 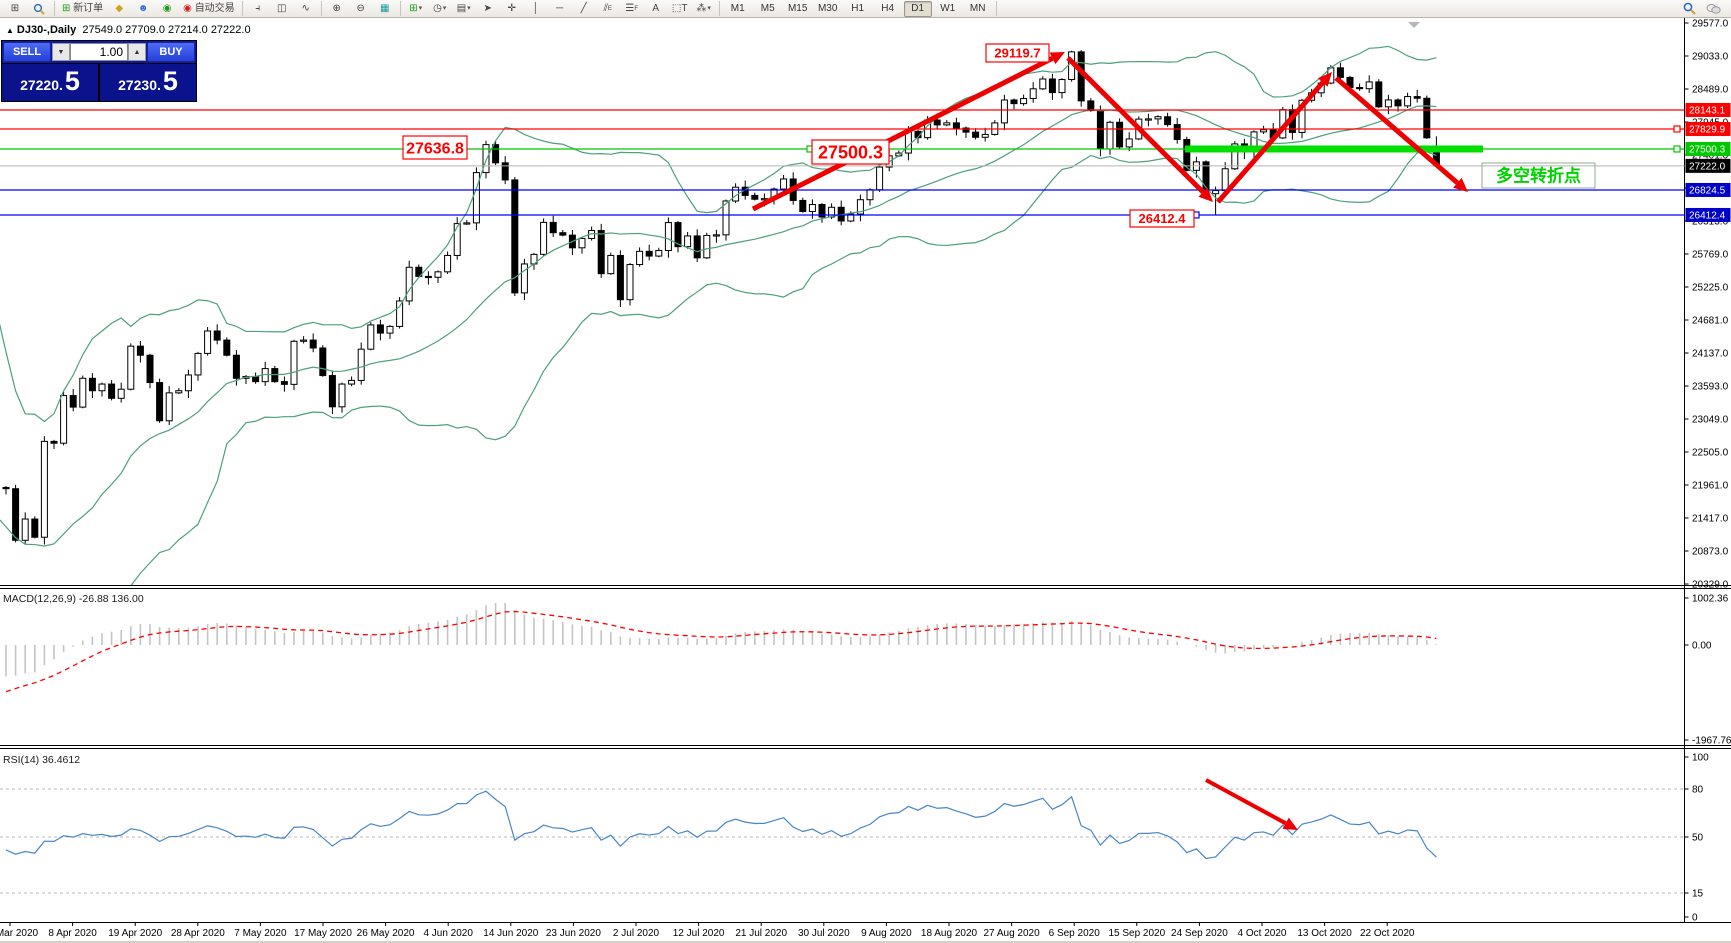 I want to click on timeframe-m1-button: M1, so click(x=737, y=8).